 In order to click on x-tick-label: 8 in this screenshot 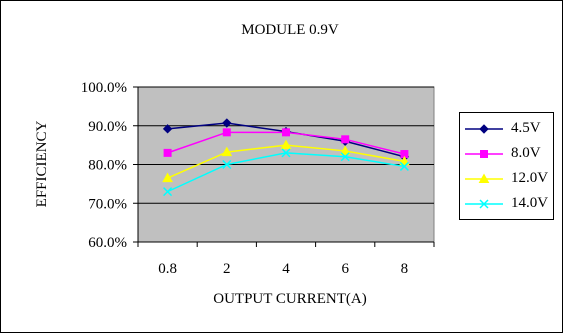, I will do `click(405, 269)`.